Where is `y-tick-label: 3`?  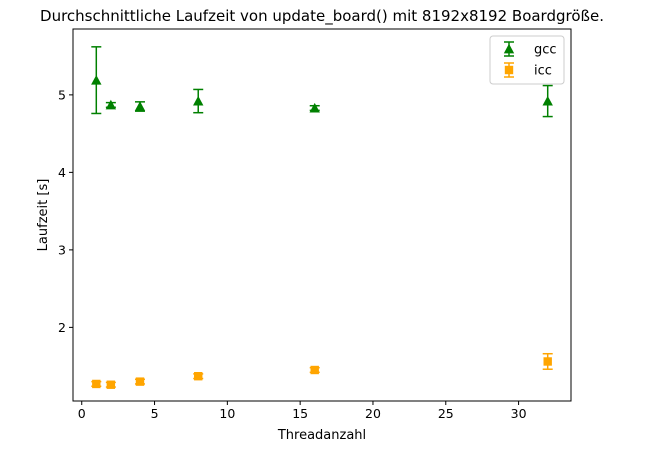 y-tick-label: 3 is located at coordinates (62, 249).